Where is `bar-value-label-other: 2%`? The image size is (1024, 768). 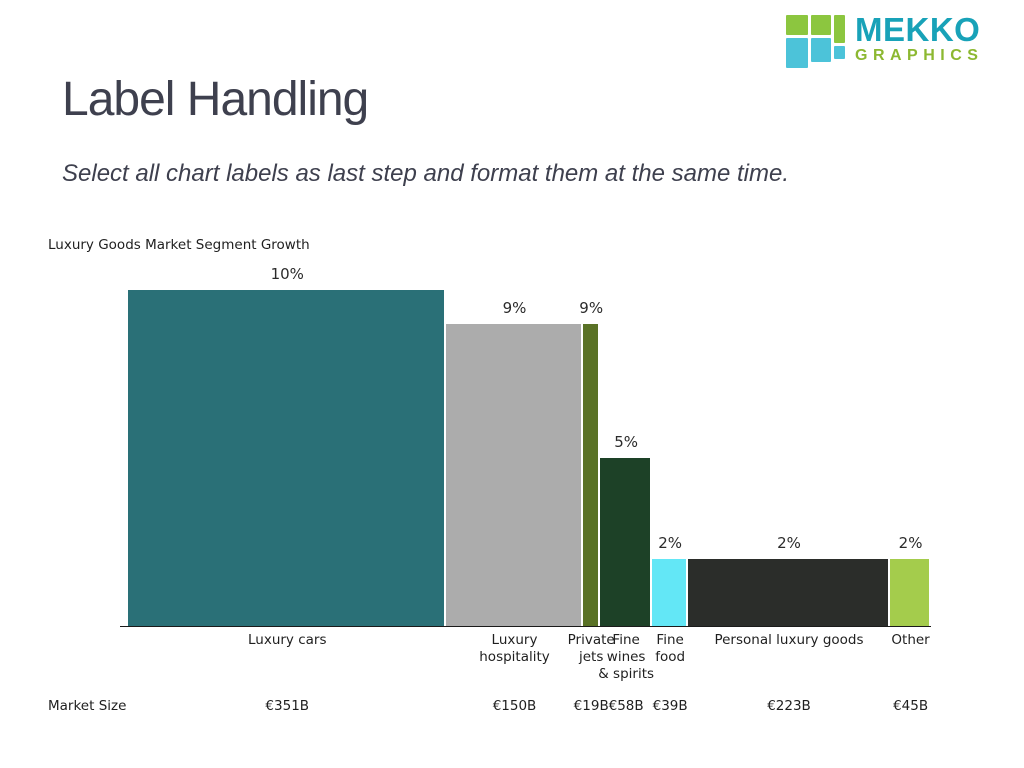 bar-value-label-other: 2% is located at coordinates (910, 542).